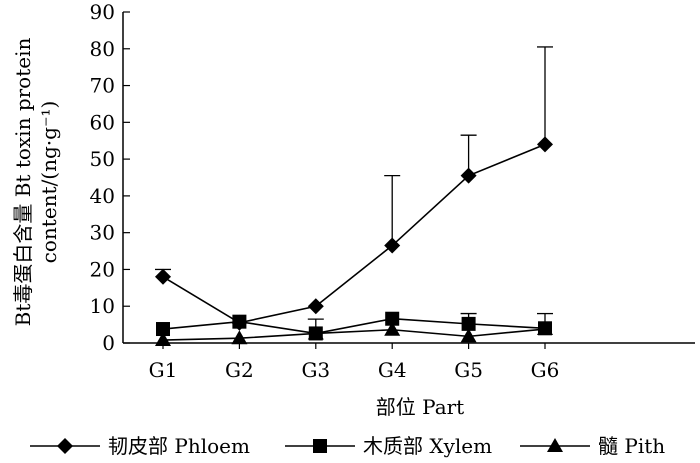 This screenshot has height=463, width=700. What do you see at coordinates (102, 196) in the screenshot?
I see `y-tick-label: 40` at bounding box center [102, 196].